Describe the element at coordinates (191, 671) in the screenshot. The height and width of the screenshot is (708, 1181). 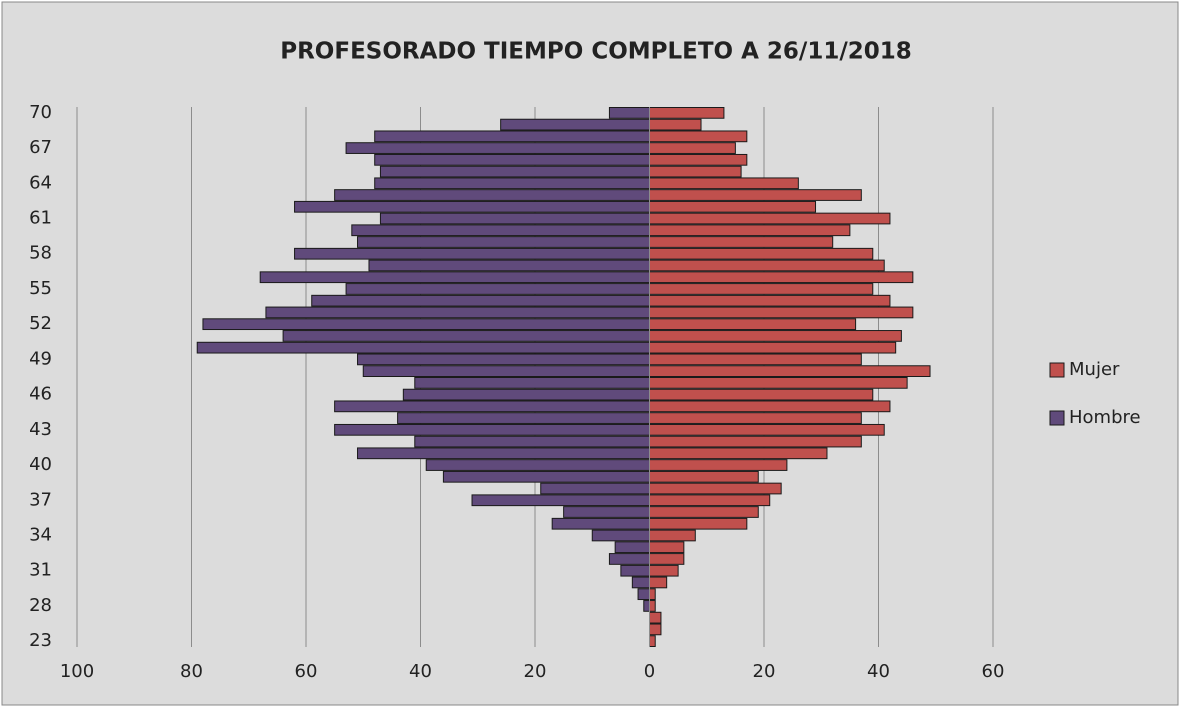
I see `x-tick-label: 80` at that location.